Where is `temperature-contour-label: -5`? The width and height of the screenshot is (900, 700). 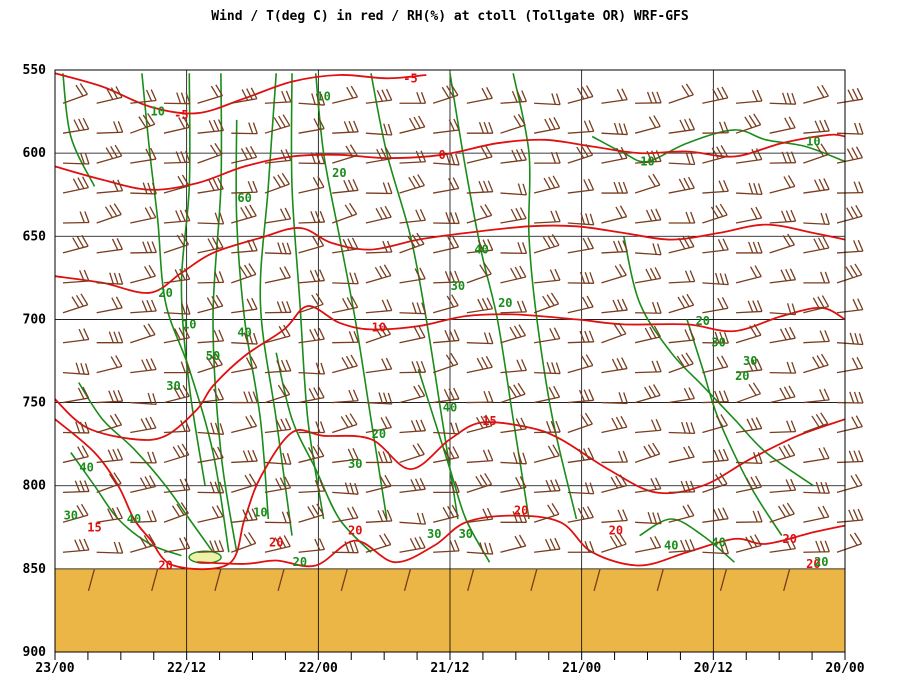 temperature-contour-label: -5 is located at coordinates (181, 115).